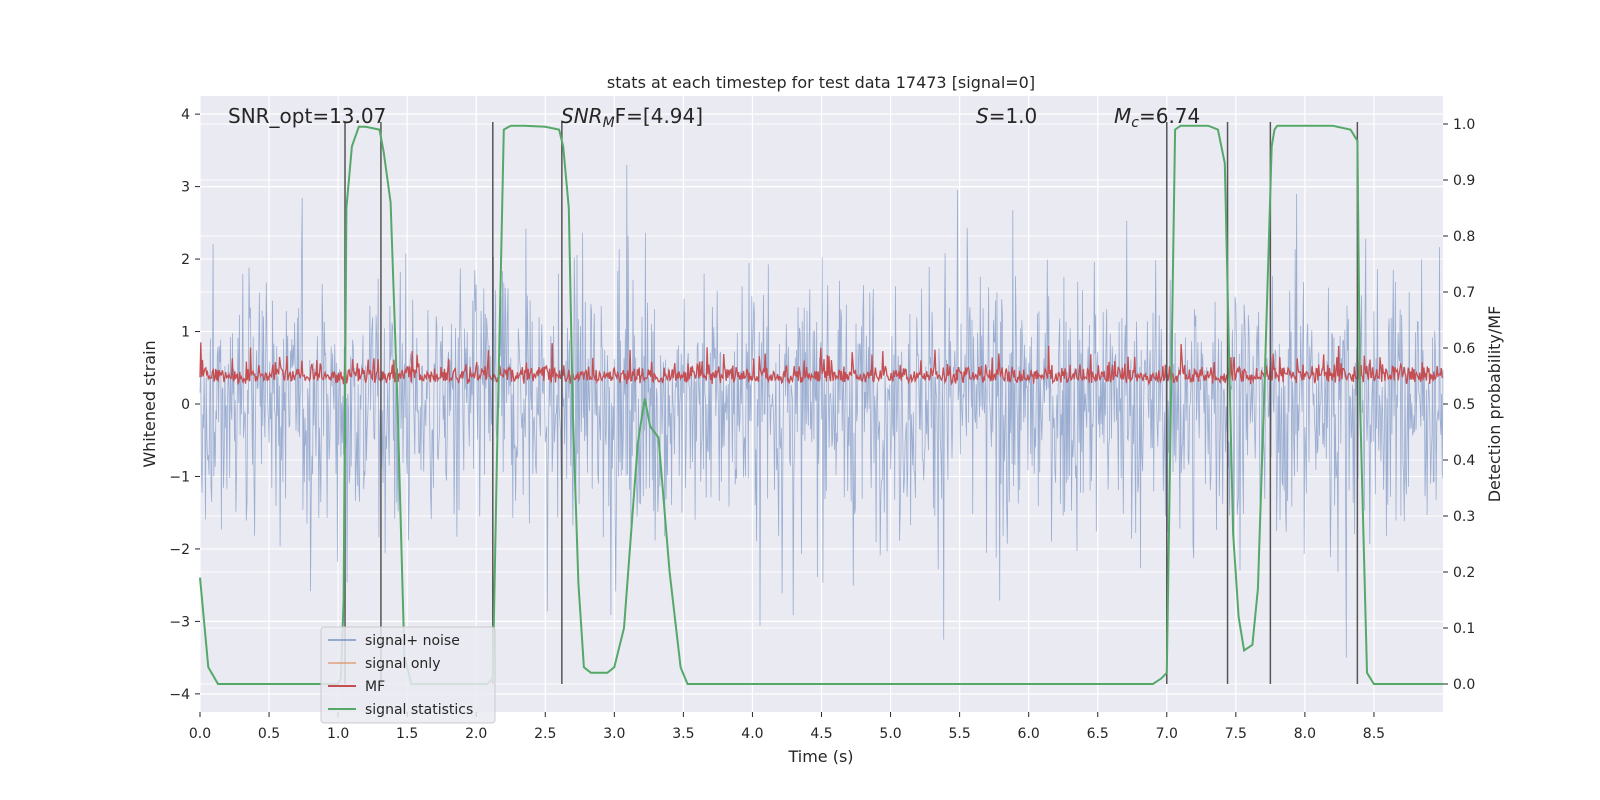 This screenshot has width=1600, height=800. I want to click on x-tick-label-14: 7.0, so click(1167, 734).